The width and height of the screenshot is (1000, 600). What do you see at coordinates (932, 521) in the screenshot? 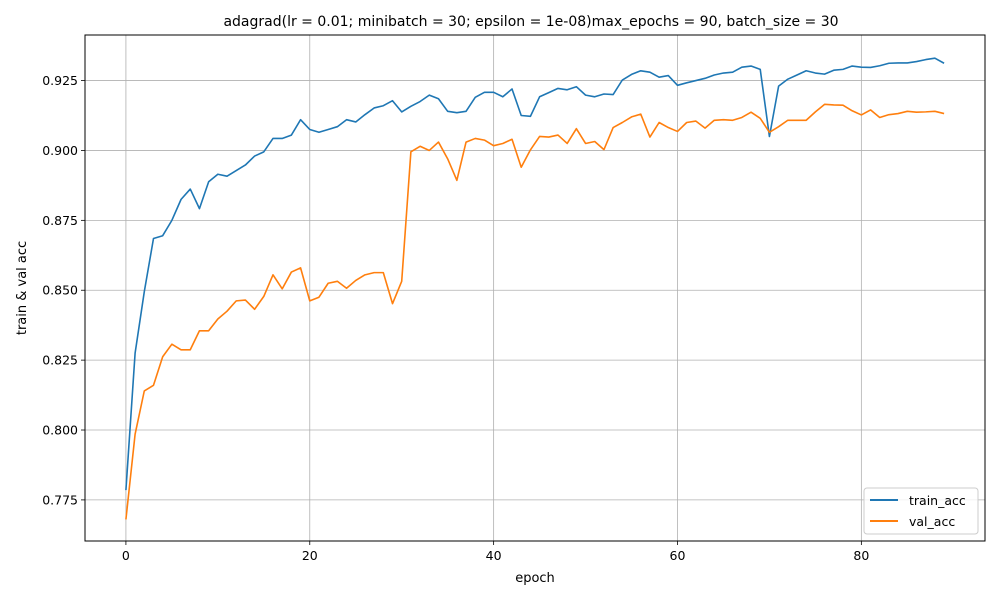
I see `legend-label-val-acc: val_acc` at bounding box center [932, 521].